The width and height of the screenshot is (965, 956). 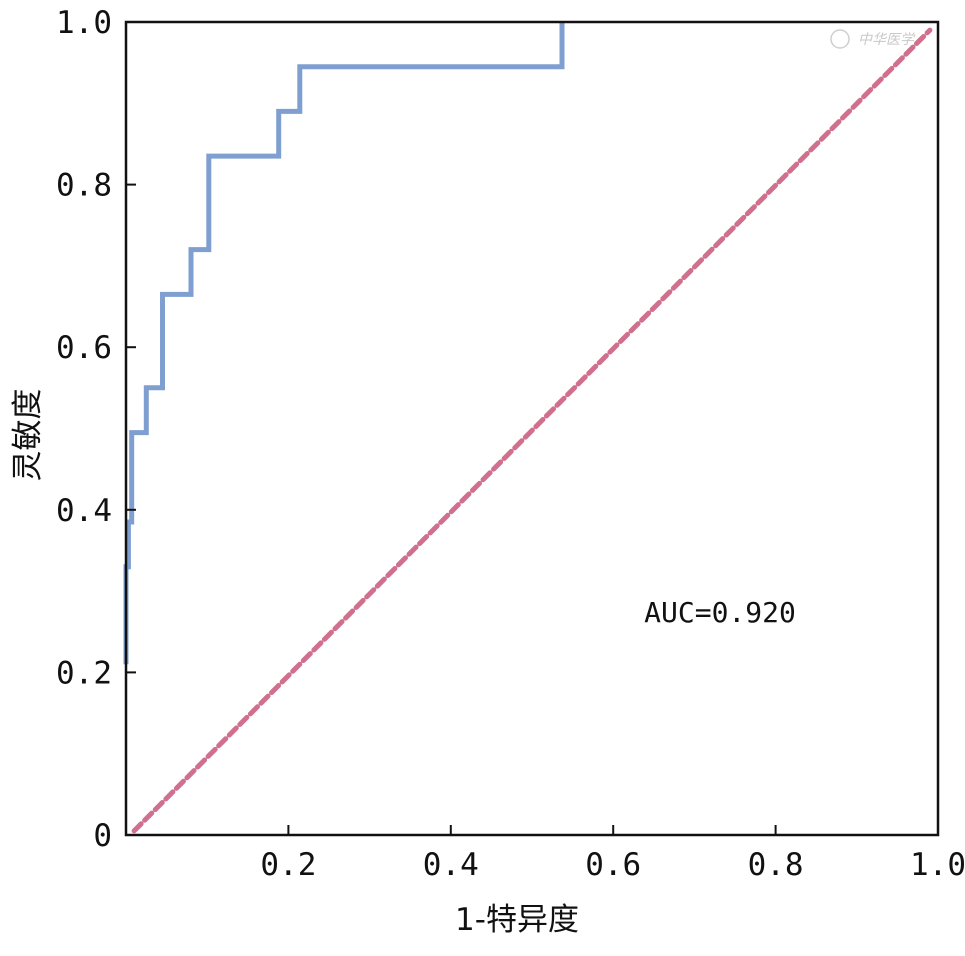 I want to click on x-tick-label: 1.0, so click(x=937, y=865).